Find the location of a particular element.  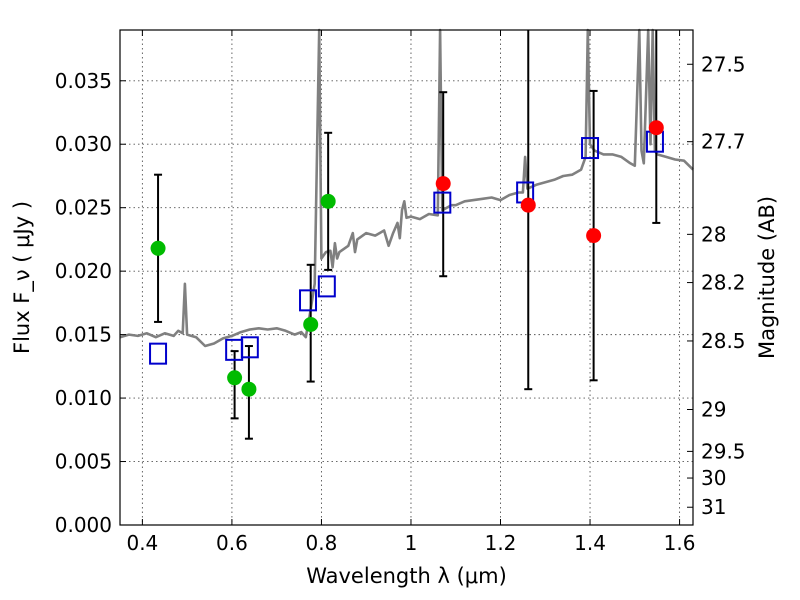

right-tick-label: 27.5 is located at coordinates (723, 64).